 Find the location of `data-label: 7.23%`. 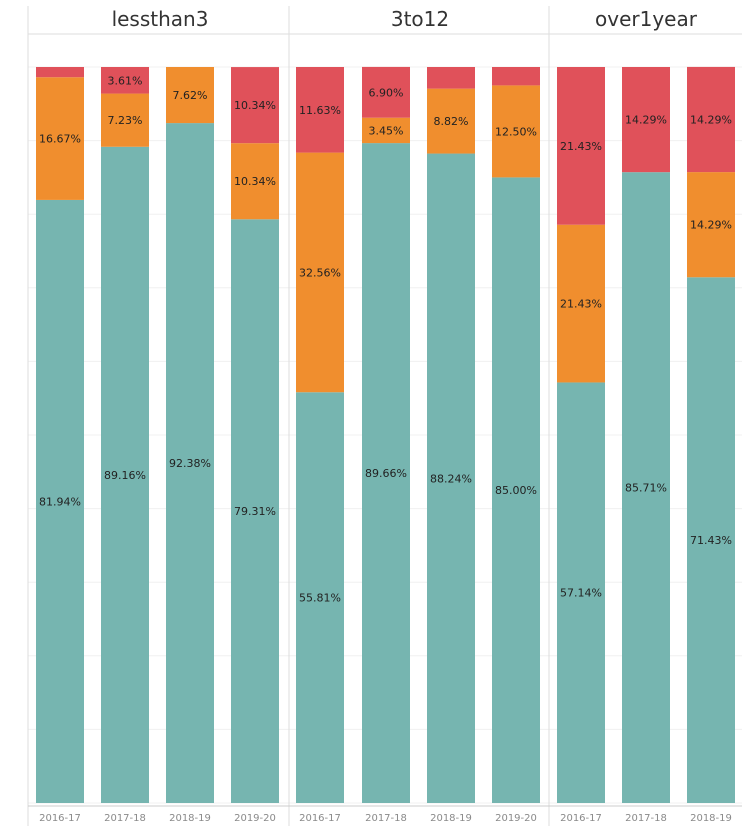

data-label: 7.23% is located at coordinates (125, 120).